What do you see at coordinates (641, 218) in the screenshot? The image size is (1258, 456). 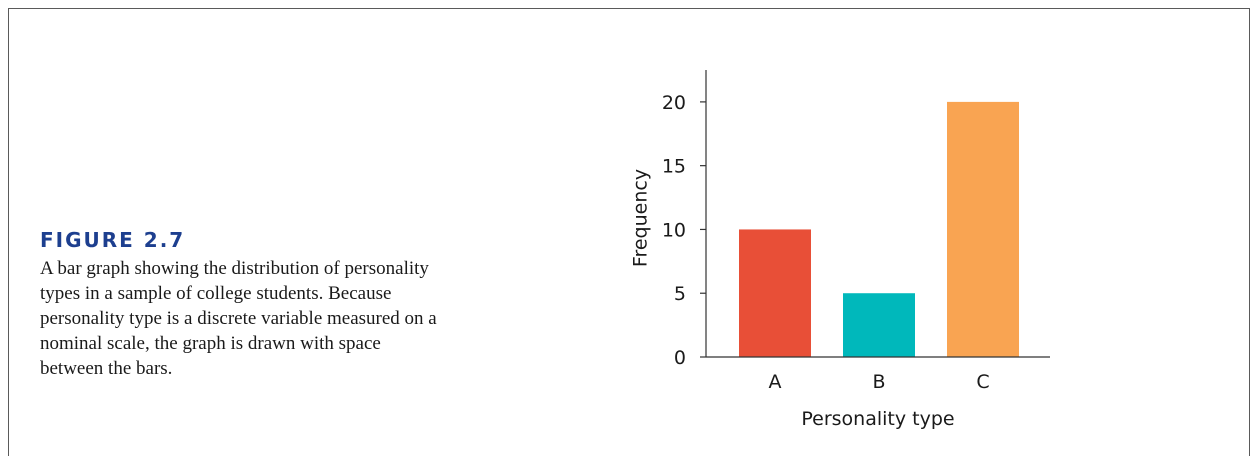 I see `y-axis-title: Frequency` at bounding box center [641, 218].